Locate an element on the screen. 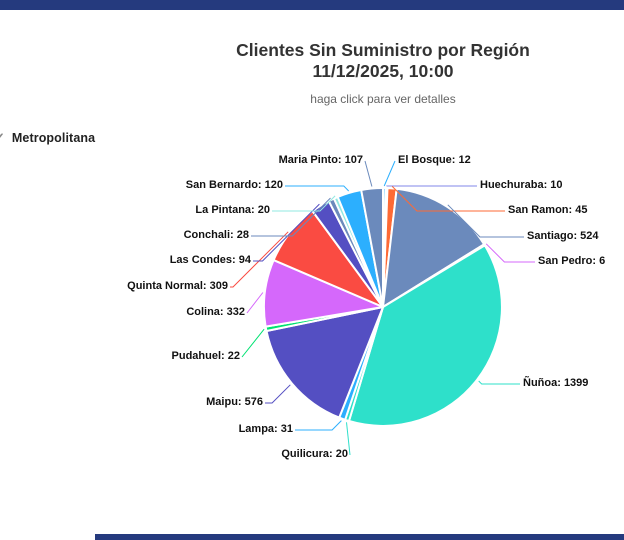  label-connector-maipu is located at coordinates (278, 394).